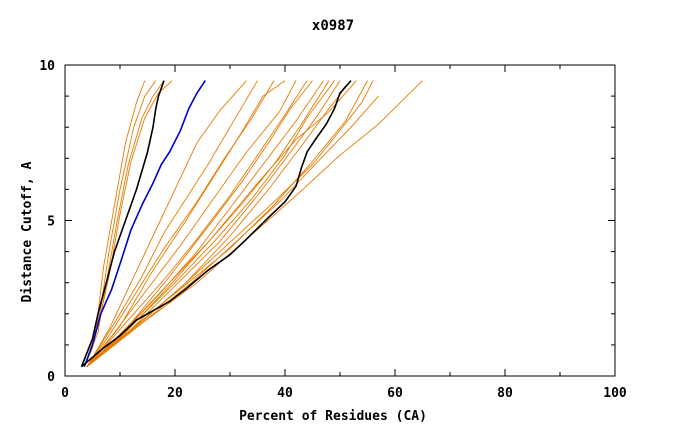 This screenshot has height=440, width=680. What do you see at coordinates (51, 377) in the screenshot?
I see `y-tick-label-0: 0` at bounding box center [51, 377].